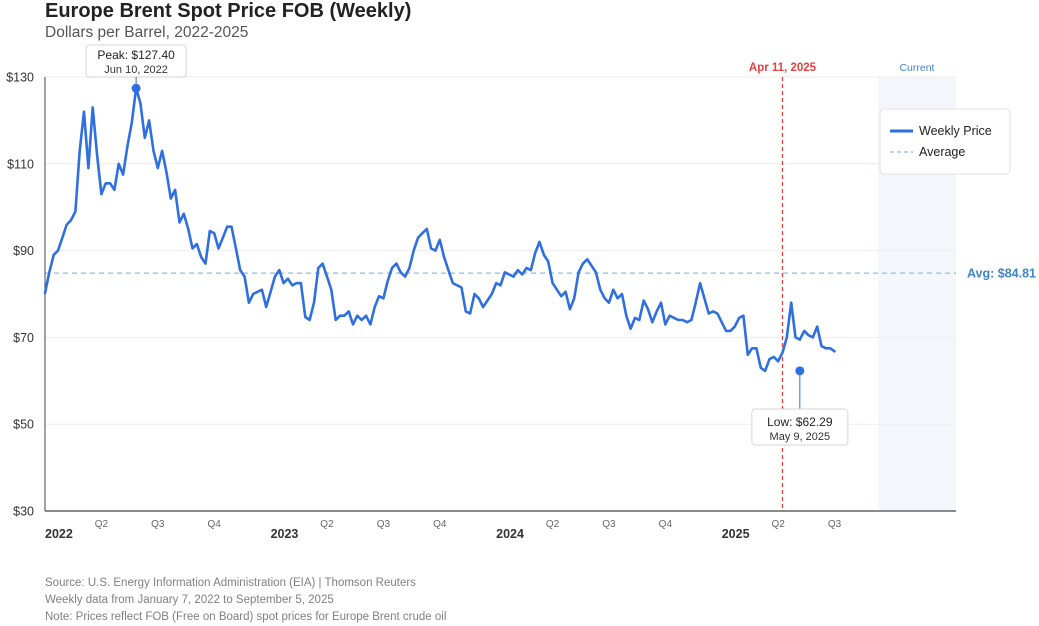  I want to click on y-tick-label: $50, so click(23, 425).